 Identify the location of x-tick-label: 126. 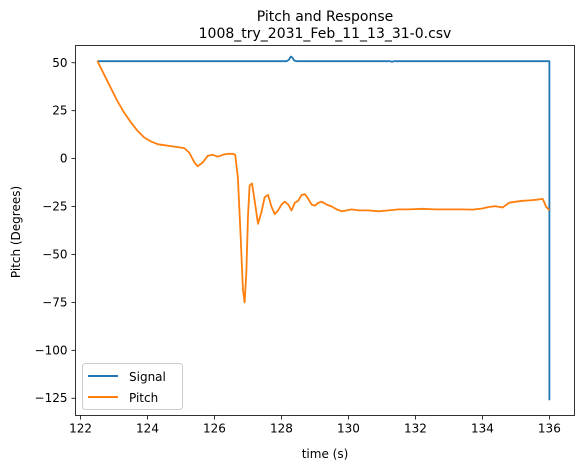
(214, 429).